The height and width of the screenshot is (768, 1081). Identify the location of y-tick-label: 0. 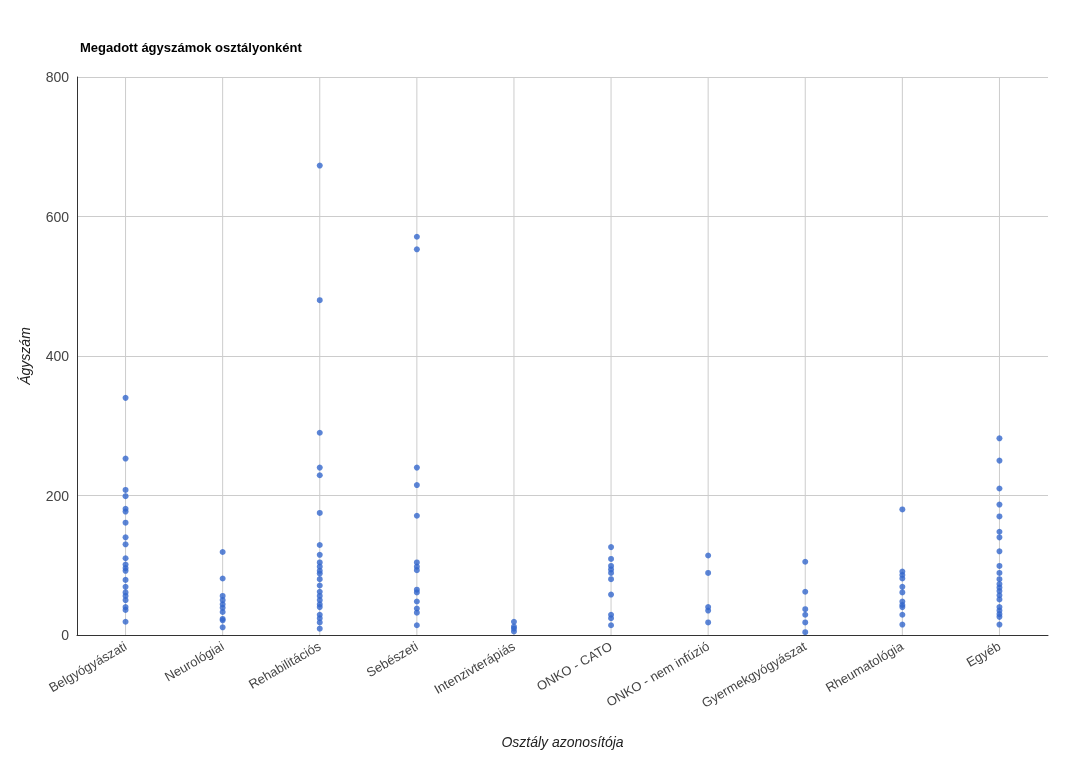
(65, 635).